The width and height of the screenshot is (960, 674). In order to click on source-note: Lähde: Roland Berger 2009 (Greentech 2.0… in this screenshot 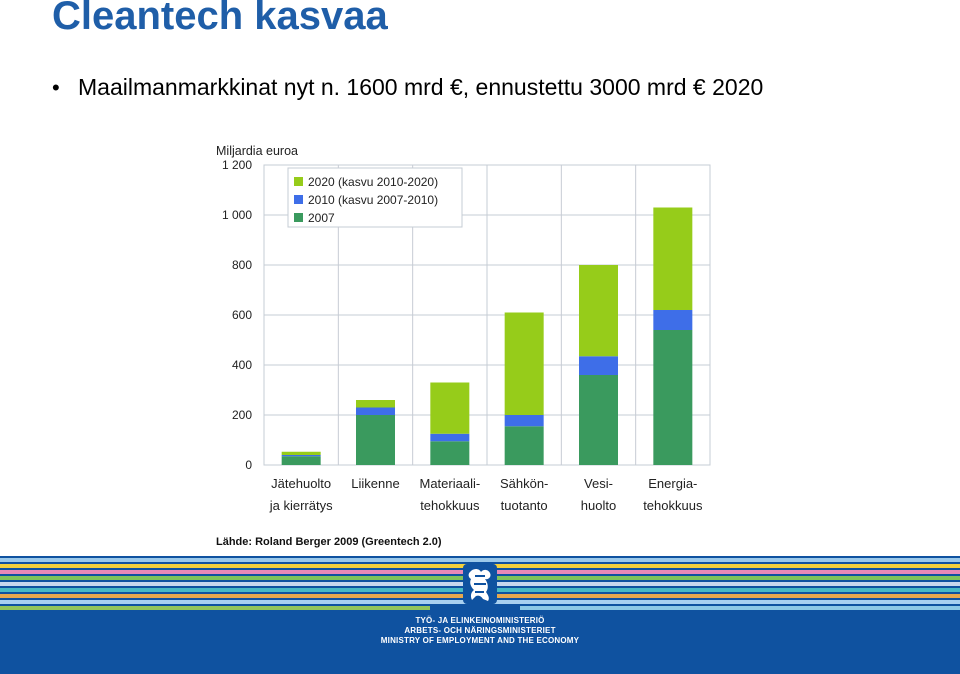, I will do `click(329, 542)`.